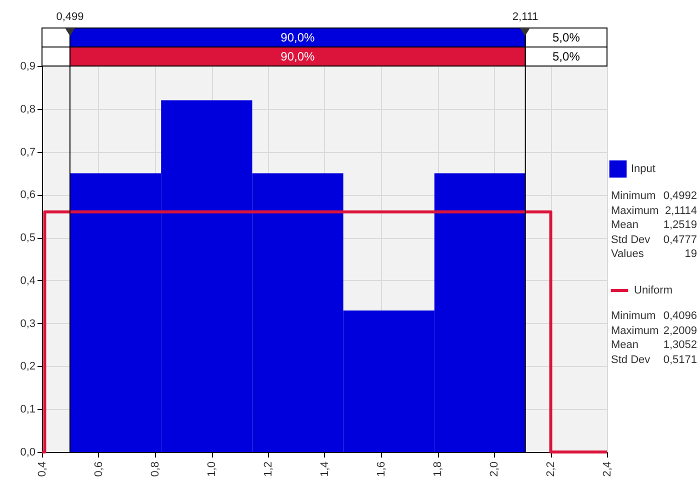  I want to click on text: Std Dev 0,4777, so click(654, 240).